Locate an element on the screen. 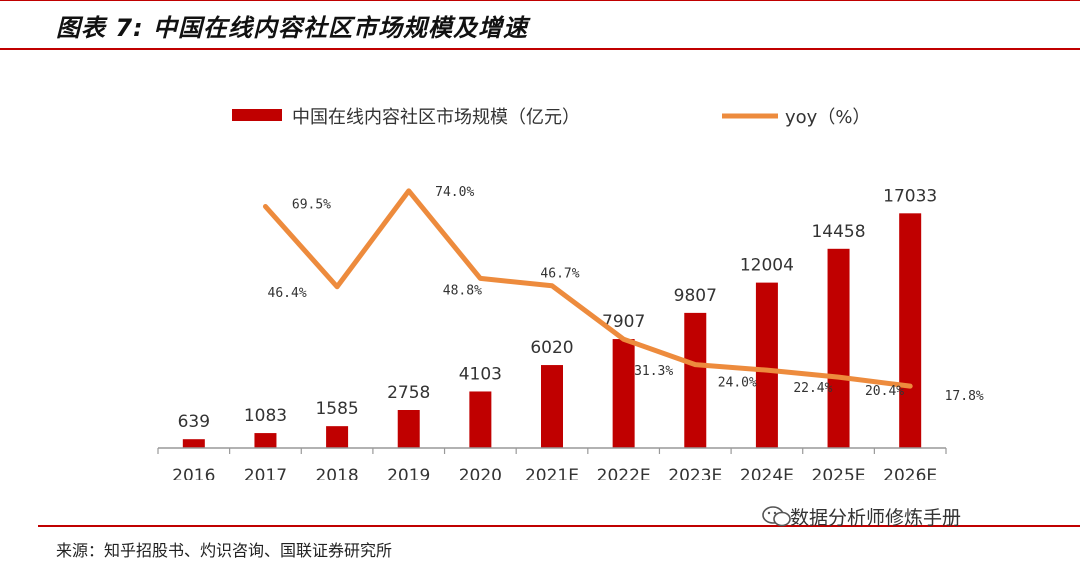  watermark: 数据分析师修炼手册 is located at coordinates (876, 518).